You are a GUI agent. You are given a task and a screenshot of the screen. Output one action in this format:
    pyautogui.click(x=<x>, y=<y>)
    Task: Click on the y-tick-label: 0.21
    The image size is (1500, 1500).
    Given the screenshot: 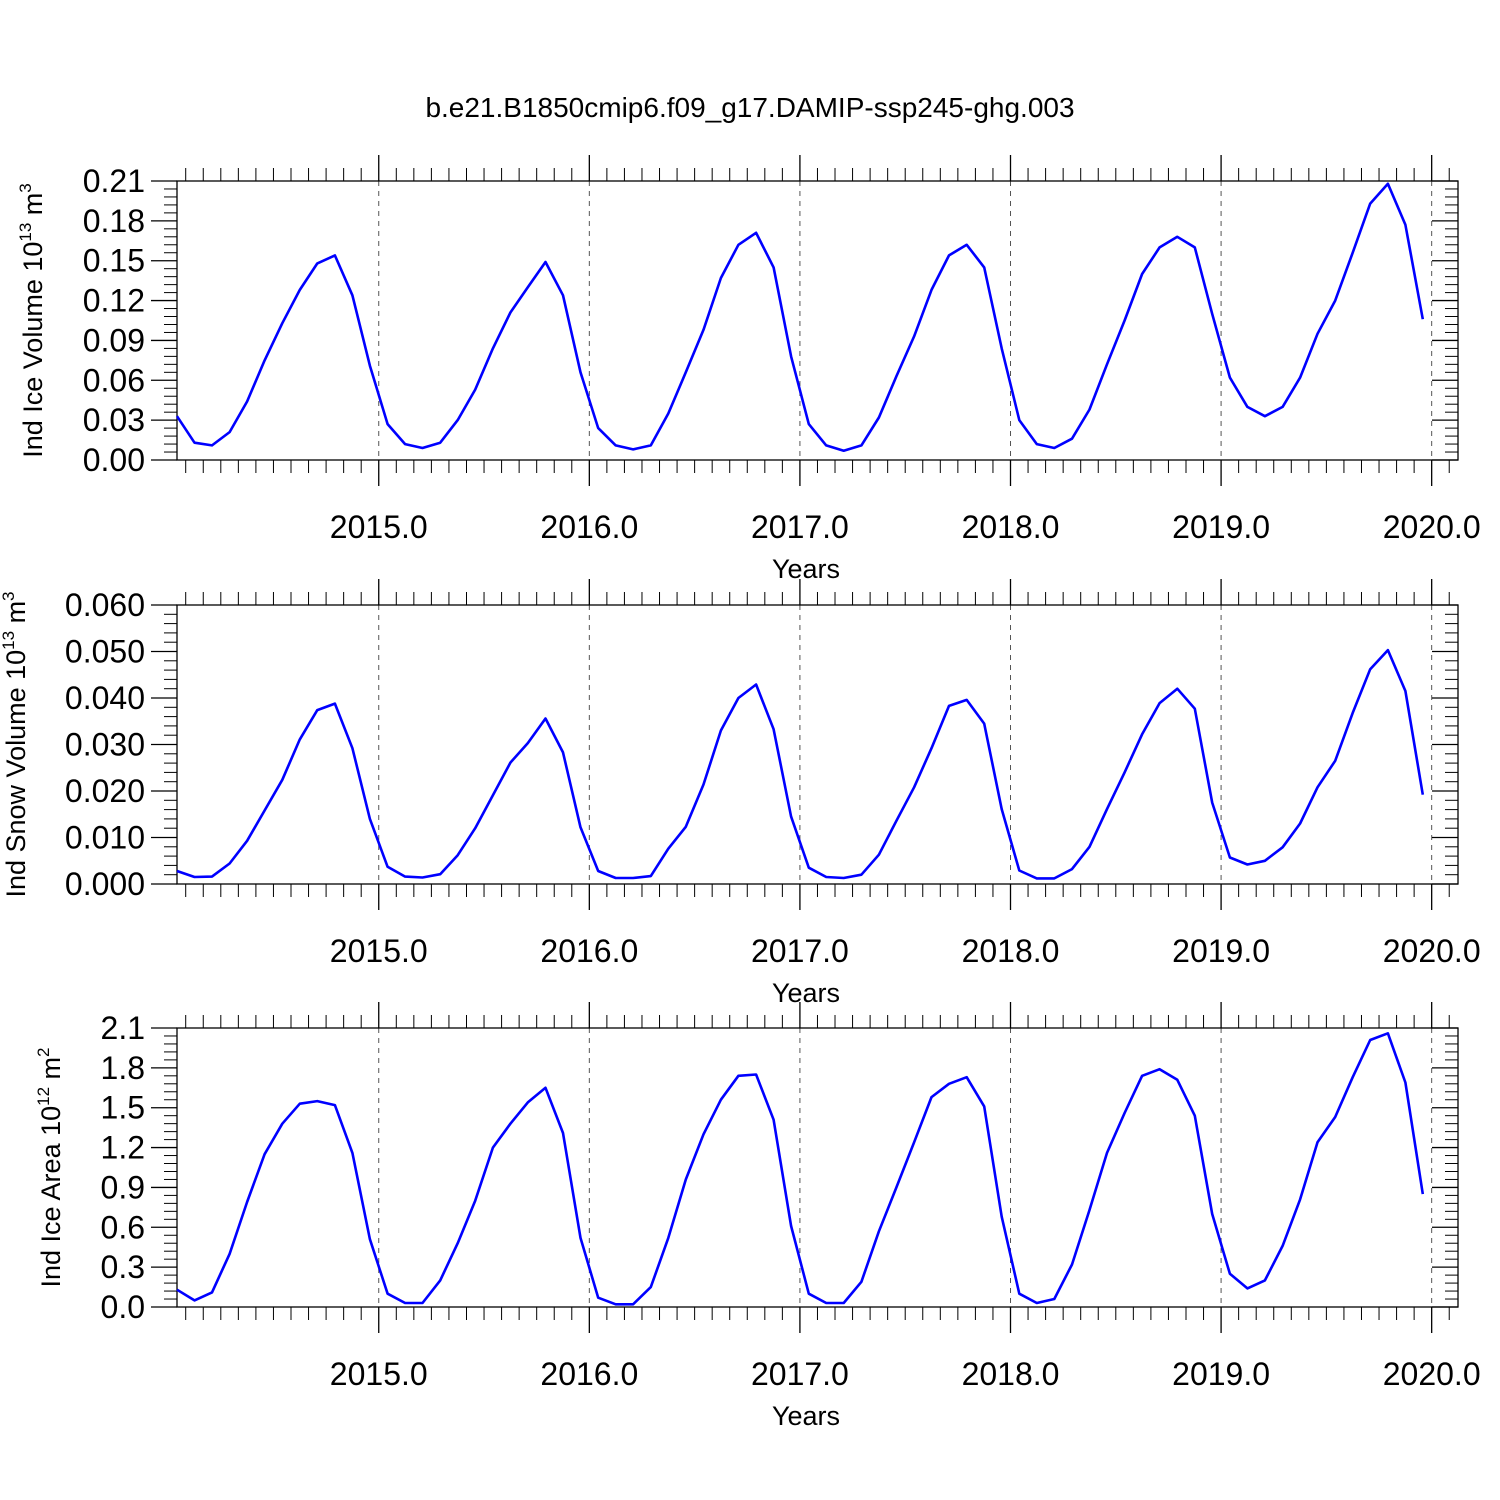 What is the action you would take?
    pyautogui.click(x=114, y=181)
    